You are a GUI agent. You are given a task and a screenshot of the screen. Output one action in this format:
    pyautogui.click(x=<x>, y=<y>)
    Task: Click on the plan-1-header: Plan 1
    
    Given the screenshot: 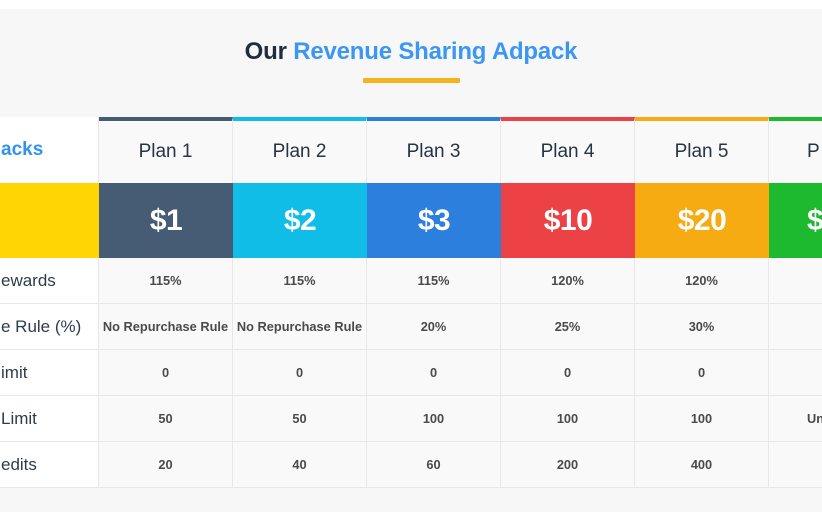 What is the action you would take?
    pyautogui.click(x=166, y=150)
    